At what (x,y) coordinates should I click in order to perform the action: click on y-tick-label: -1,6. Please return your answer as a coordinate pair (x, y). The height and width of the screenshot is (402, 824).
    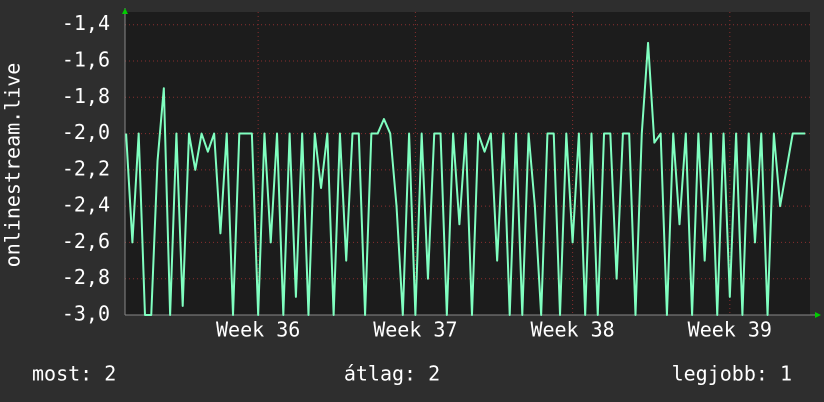
    Looking at the image, I should click on (86, 59).